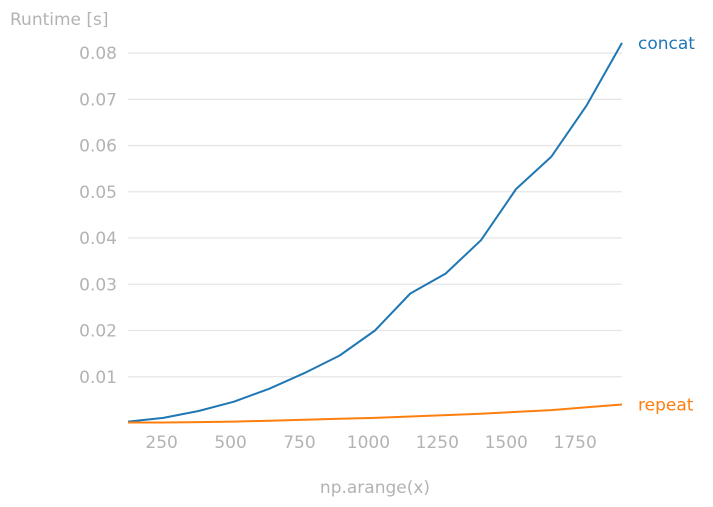 The image size is (713, 507). What do you see at coordinates (98, 193) in the screenshot?
I see `y-tick-label: 0.05` at bounding box center [98, 193].